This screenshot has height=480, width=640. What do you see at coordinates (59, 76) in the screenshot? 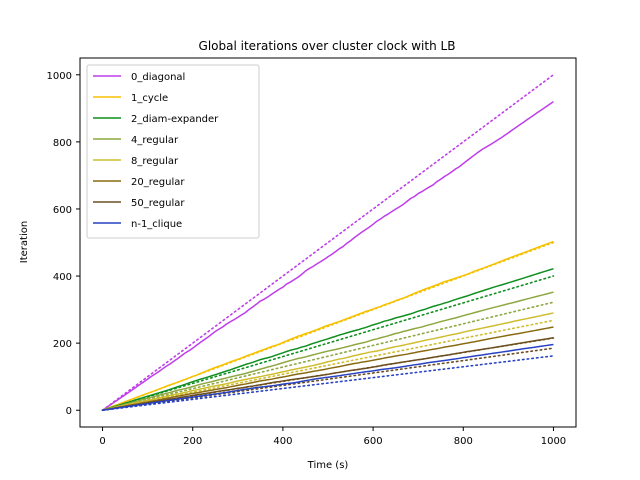
I see `y-tick-label: 1000` at bounding box center [59, 76].